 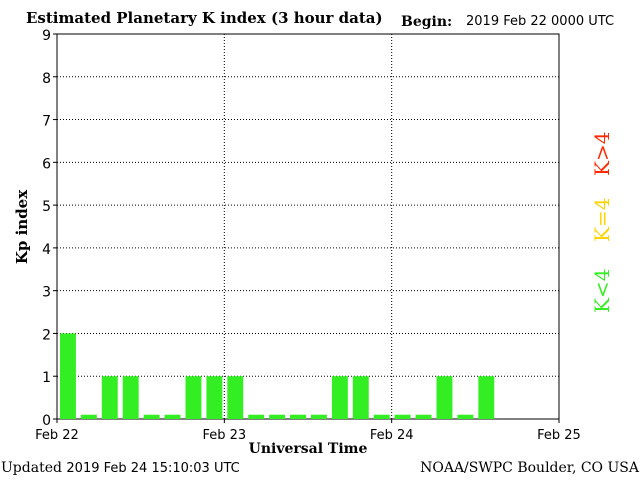 I want to click on legend-k-lt-4-label: K<4, so click(x=602, y=290).